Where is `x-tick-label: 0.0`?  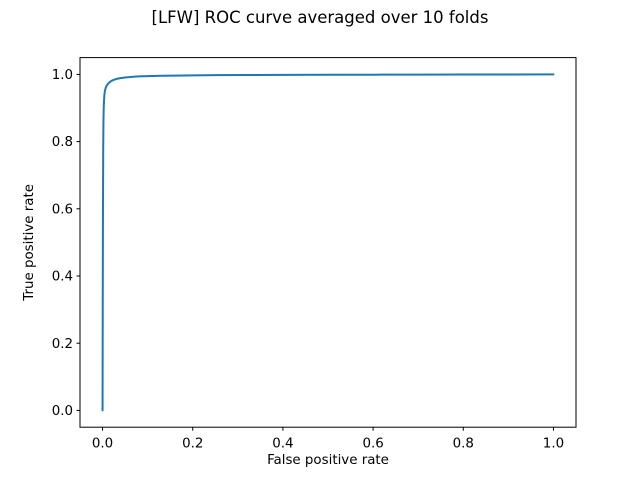 x-tick-label: 0.0 is located at coordinates (102, 444).